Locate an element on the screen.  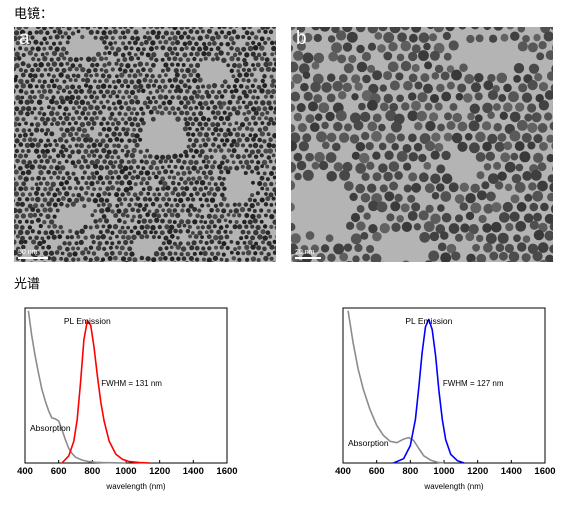
x-tick-label: 800 is located at coordinates (92, 471).